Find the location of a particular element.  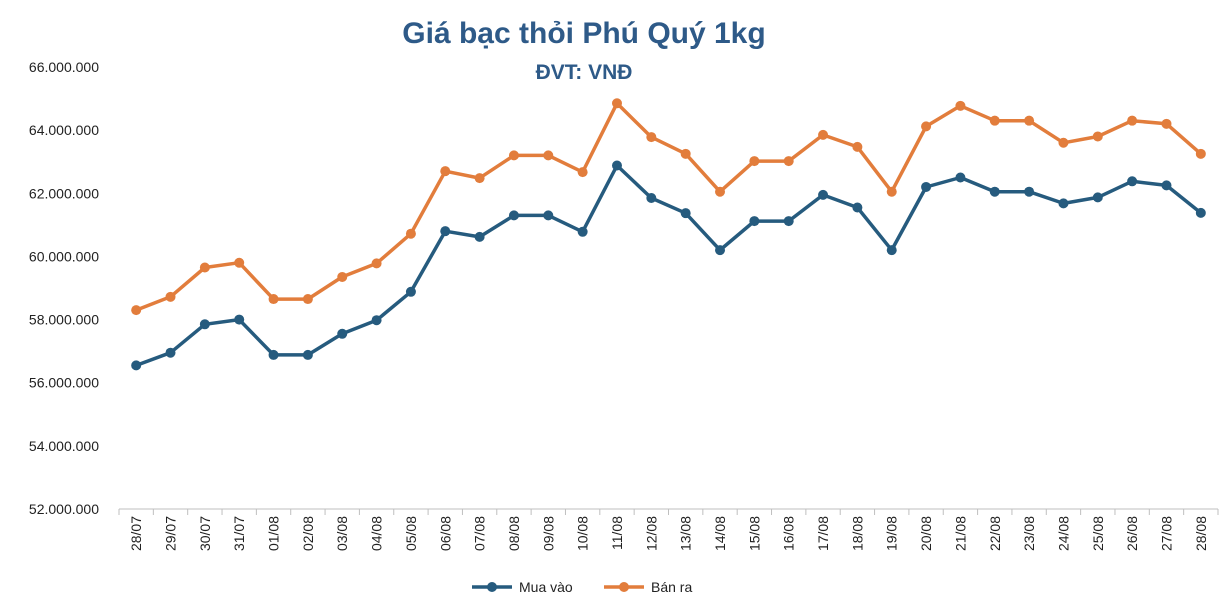

x-tick-label: 07/08 is located at coordinates (480, 533).